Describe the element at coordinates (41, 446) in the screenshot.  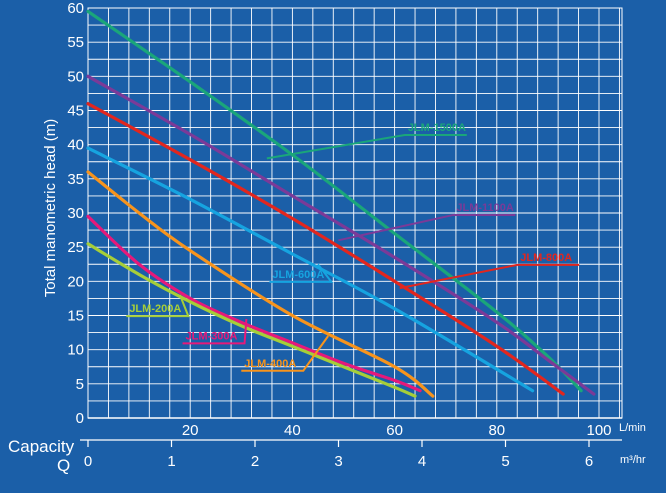
I see `capacity-label: Capacity` at that location.